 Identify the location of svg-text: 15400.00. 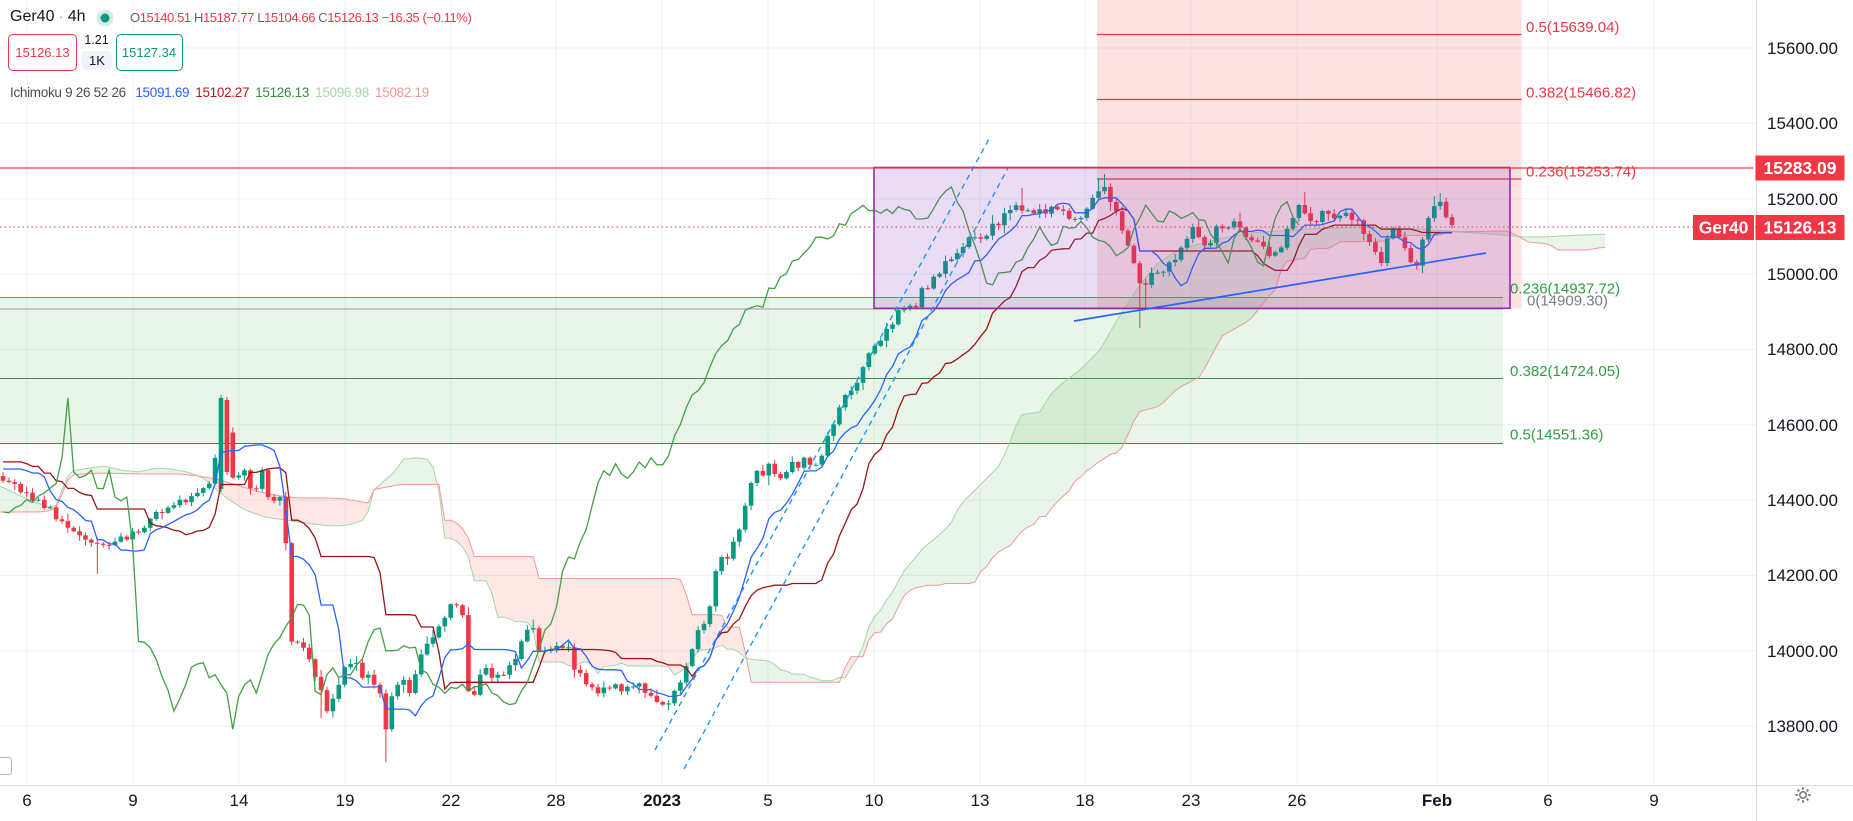
(1802, 123).